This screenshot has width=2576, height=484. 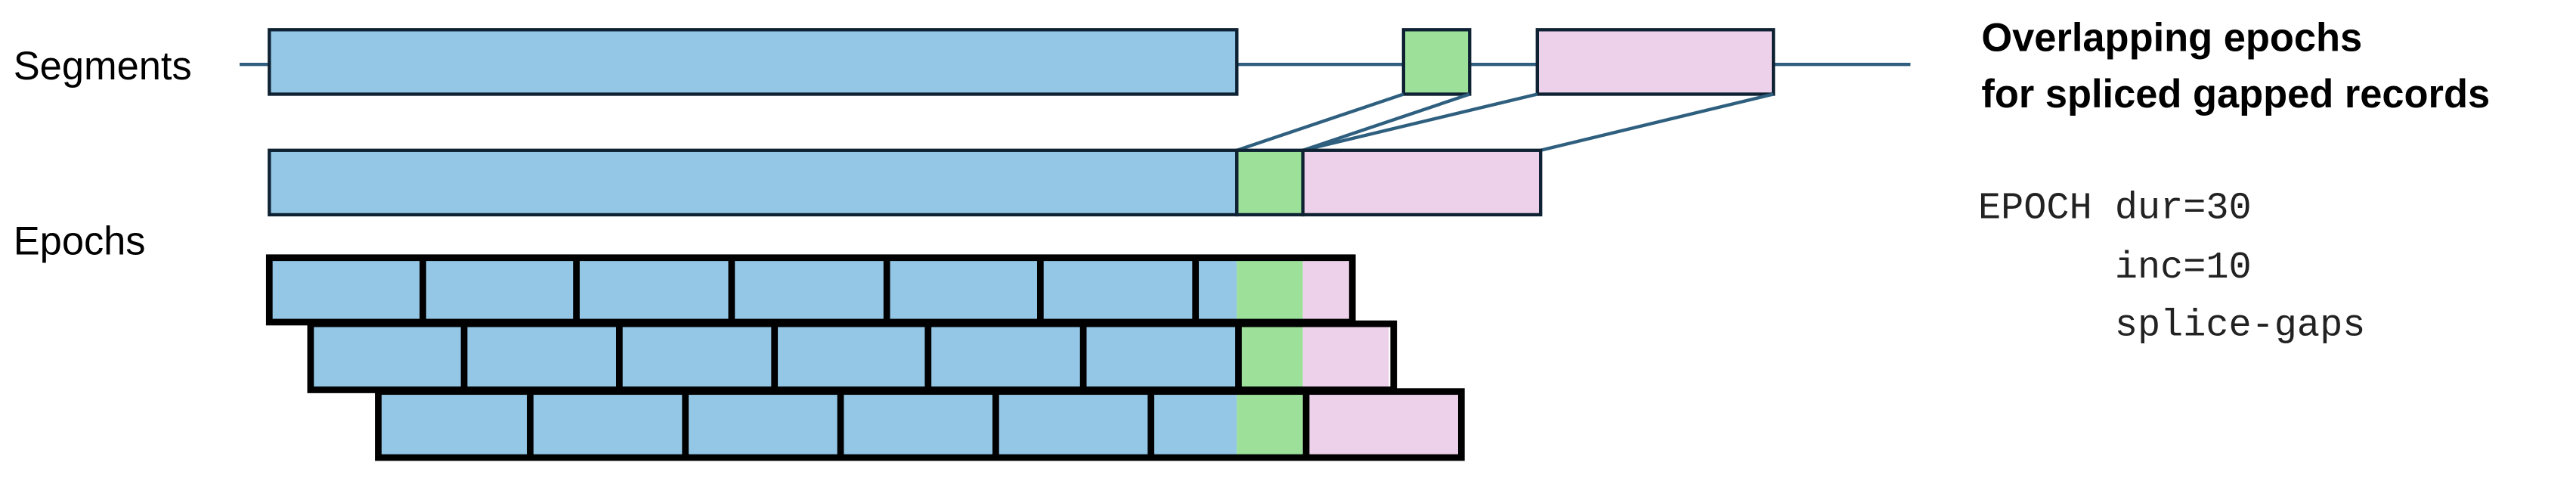 I want to click on title-line-2: for spliced gapped records, so click(x=2235, y=94).